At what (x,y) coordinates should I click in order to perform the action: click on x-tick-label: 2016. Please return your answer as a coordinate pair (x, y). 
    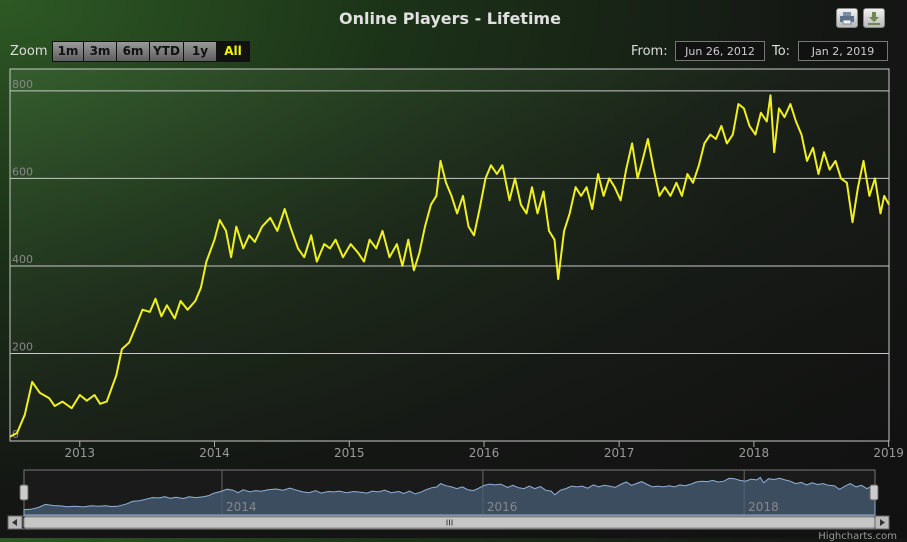
    Looking at the image, I should click on (484, 453).